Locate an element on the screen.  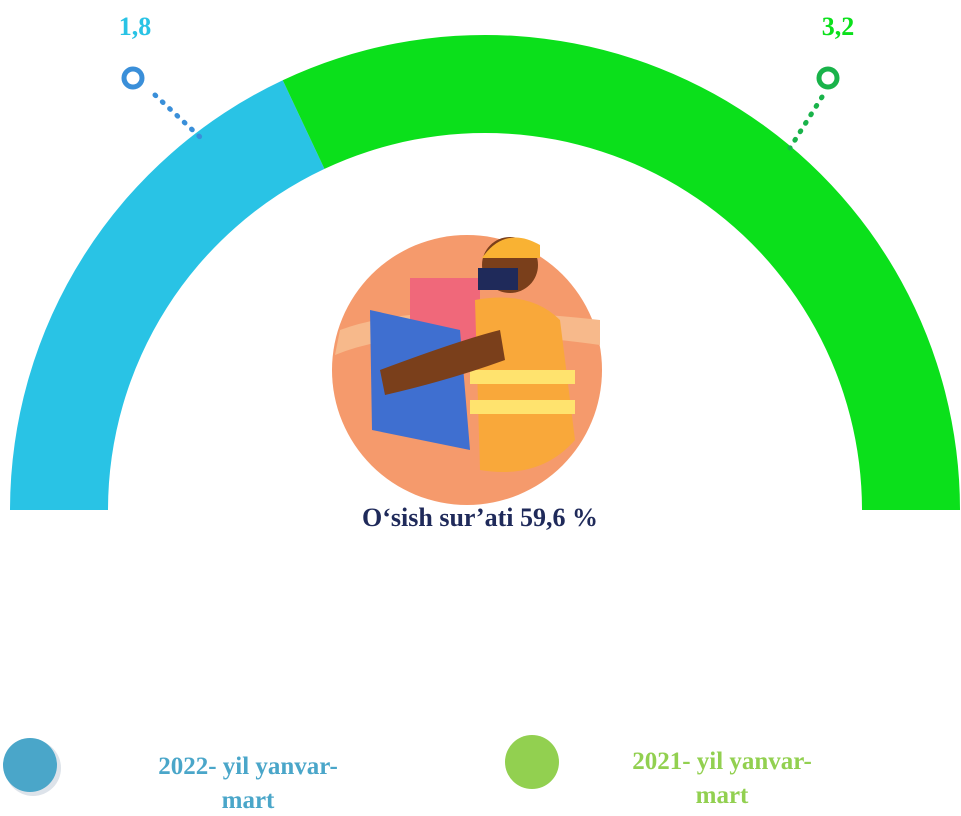
annotation: O‘sish sur’ati 59,6 % is located at coordinates (480, 517).